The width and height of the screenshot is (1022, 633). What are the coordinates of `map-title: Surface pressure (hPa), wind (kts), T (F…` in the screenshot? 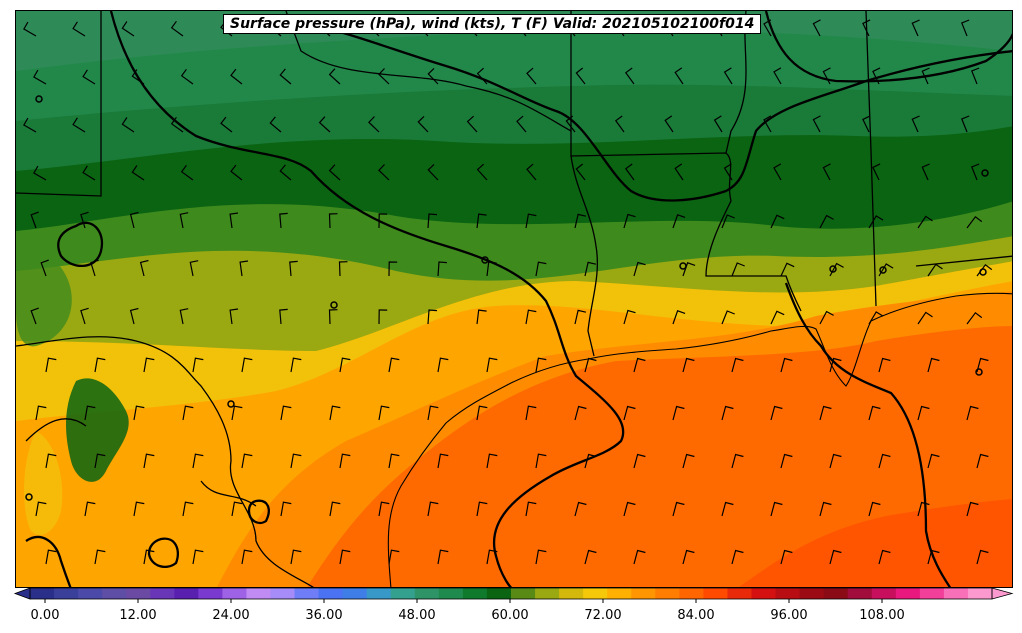 It's located at (492, 24).